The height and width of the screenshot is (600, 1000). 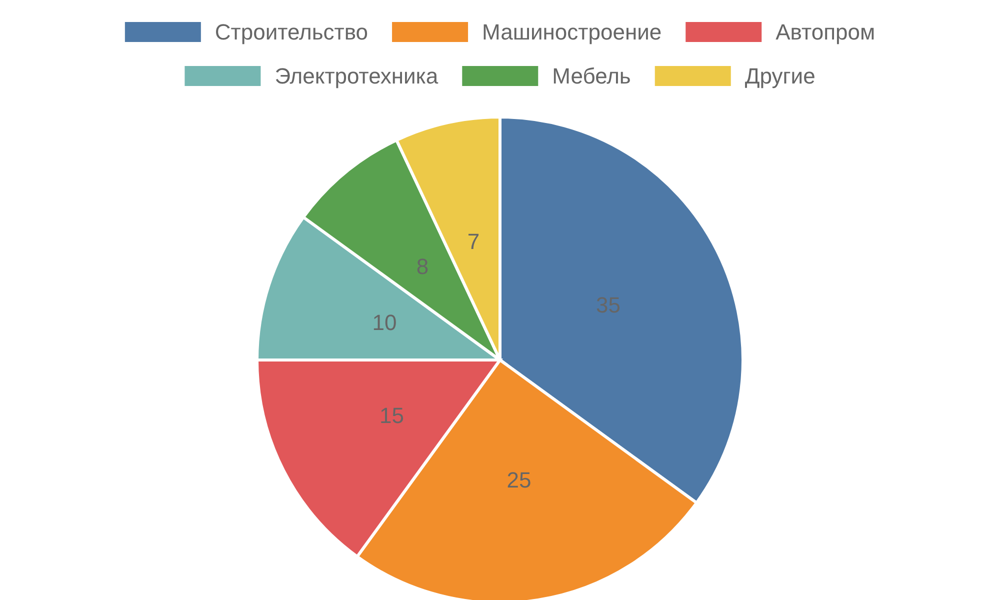 I want to click on legend-label: Электротехника, so click(x=356, y=76).